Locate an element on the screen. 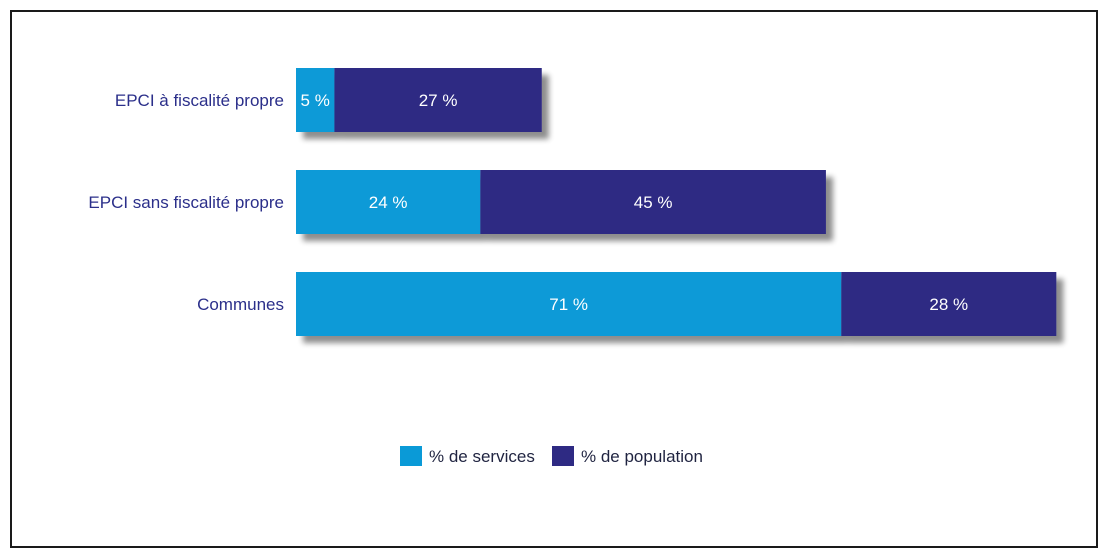 The height and width of the screenshot is (551, 1110). legend-swatch-services is located at coordinates (411, 456).